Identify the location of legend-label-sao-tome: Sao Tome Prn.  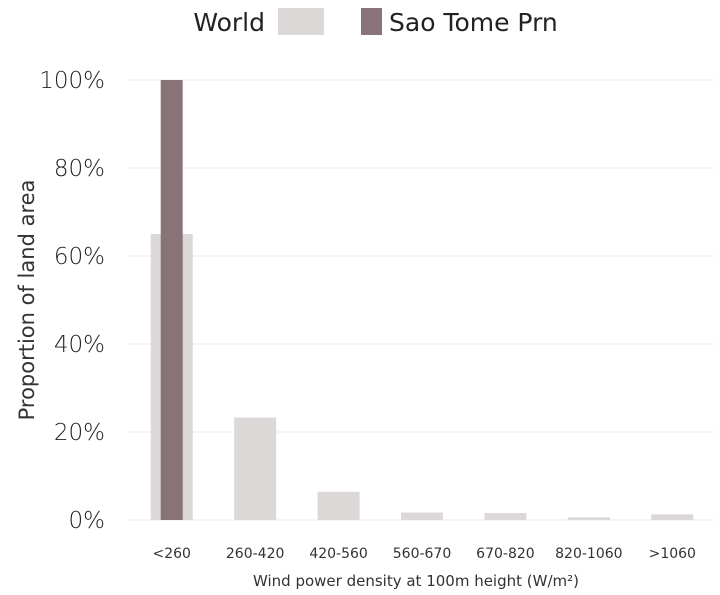
(473, 22).